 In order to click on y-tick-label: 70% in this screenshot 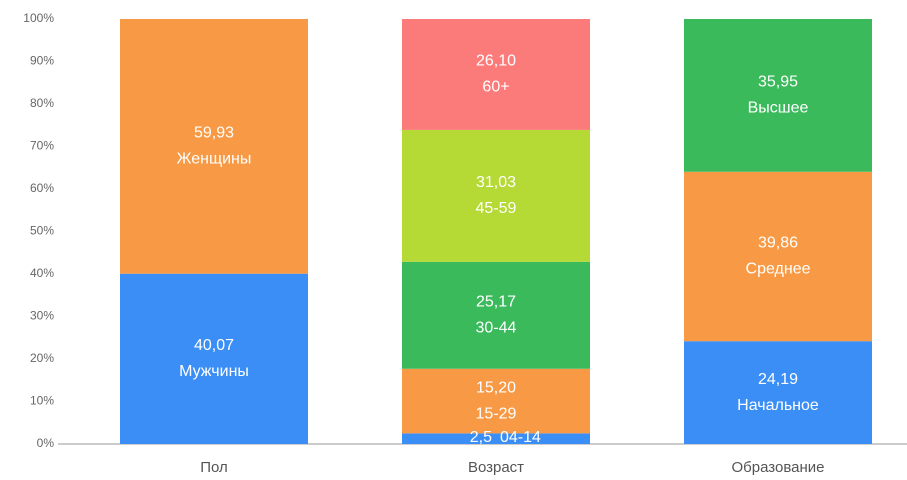, I will do `click(42, 146)`.